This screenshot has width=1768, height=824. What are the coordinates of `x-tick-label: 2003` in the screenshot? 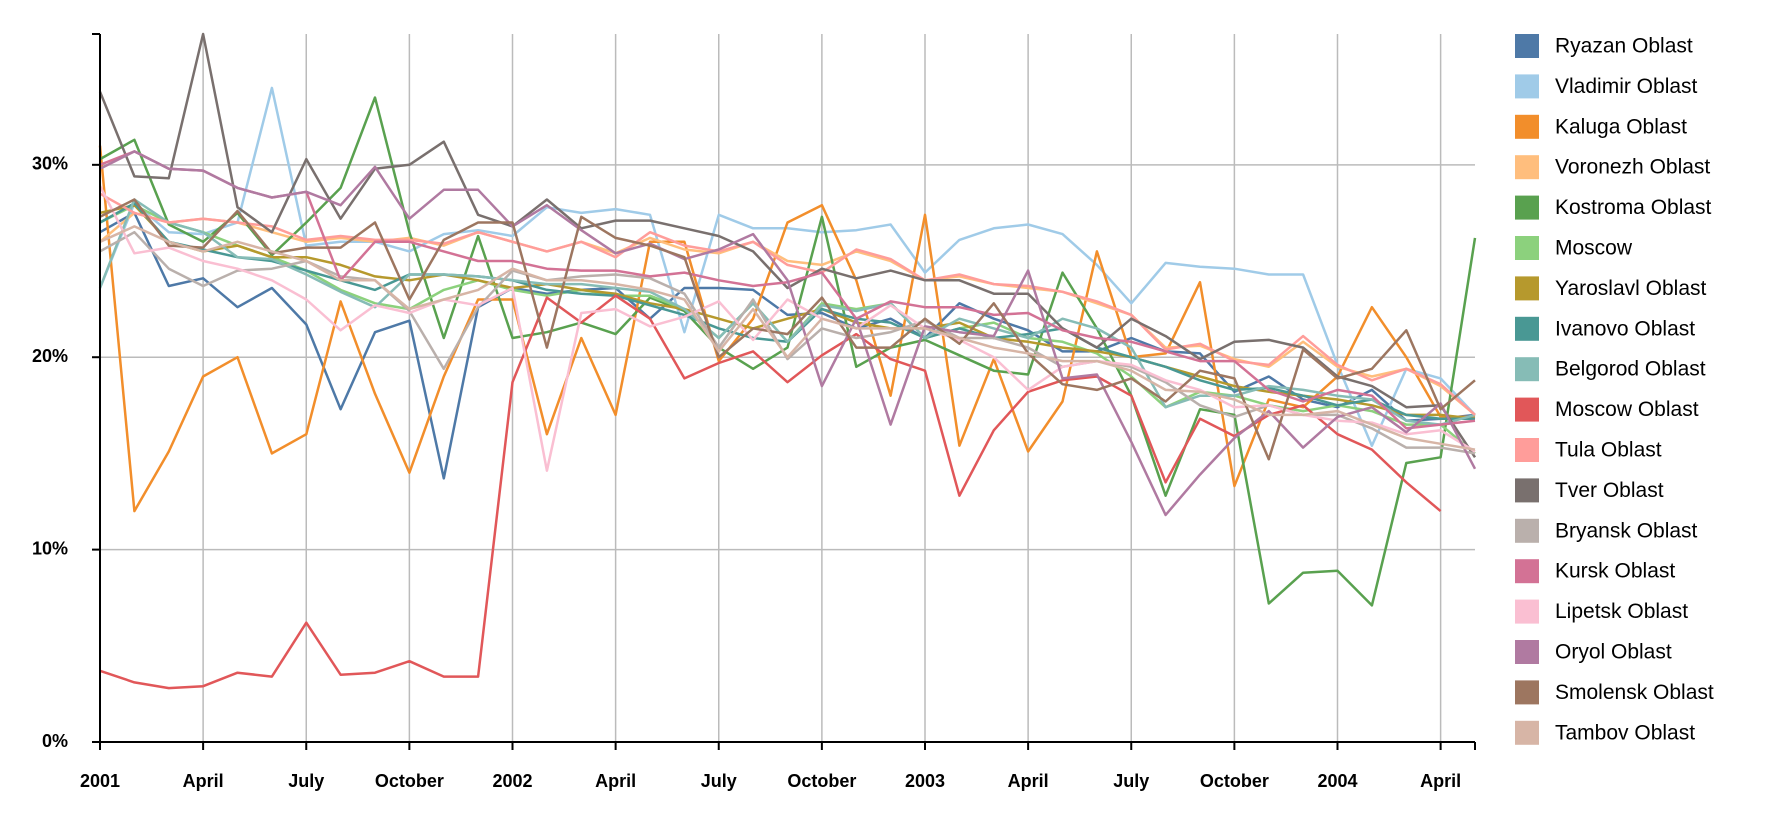 It's located at (925, 781).